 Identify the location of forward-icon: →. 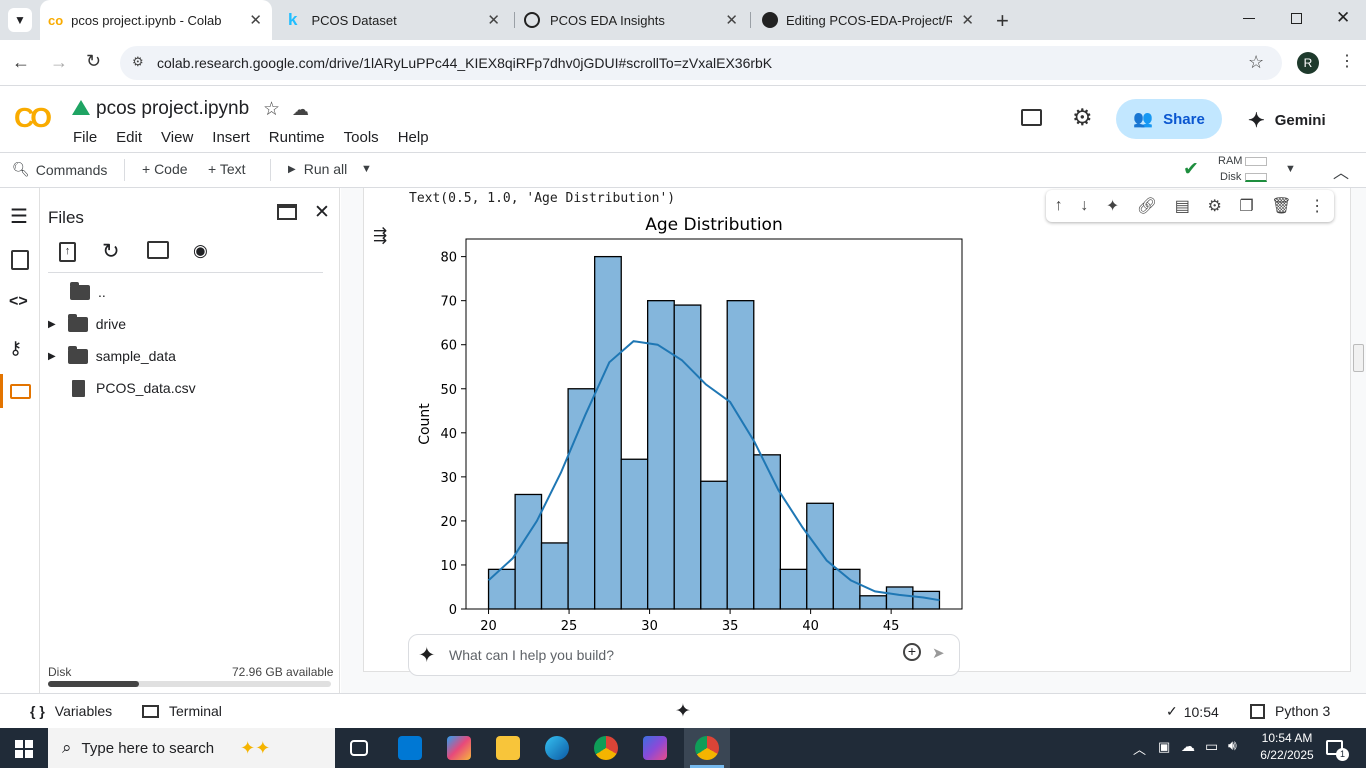
(59, 62).